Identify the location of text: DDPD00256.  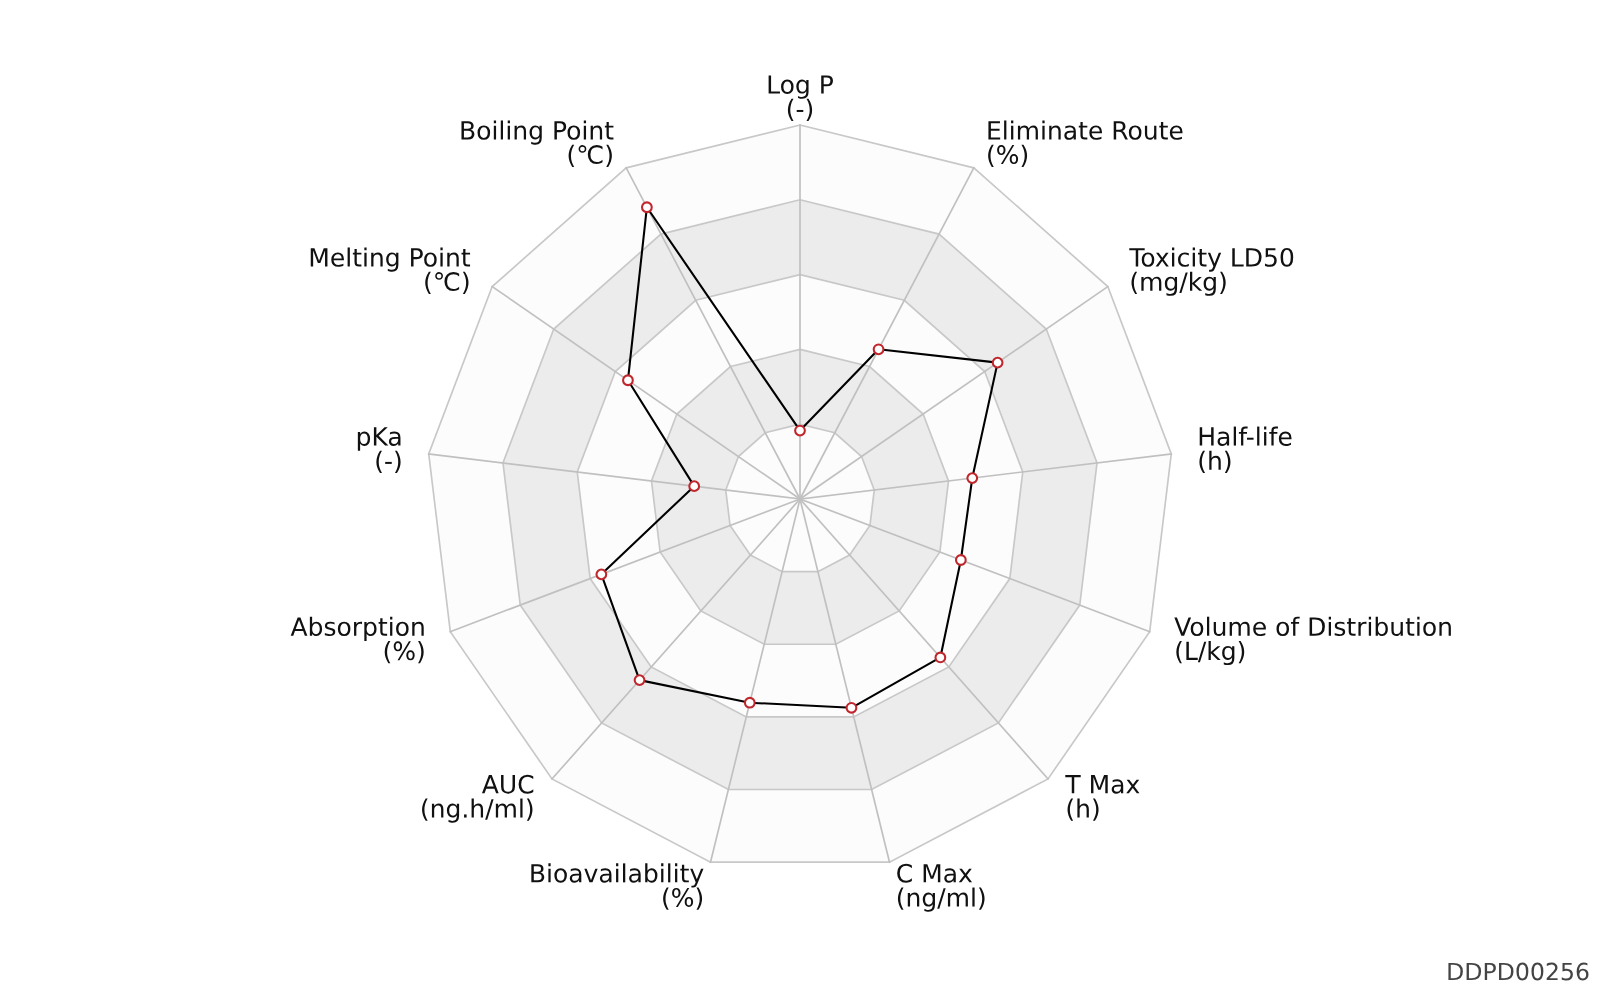
(1518, 971).